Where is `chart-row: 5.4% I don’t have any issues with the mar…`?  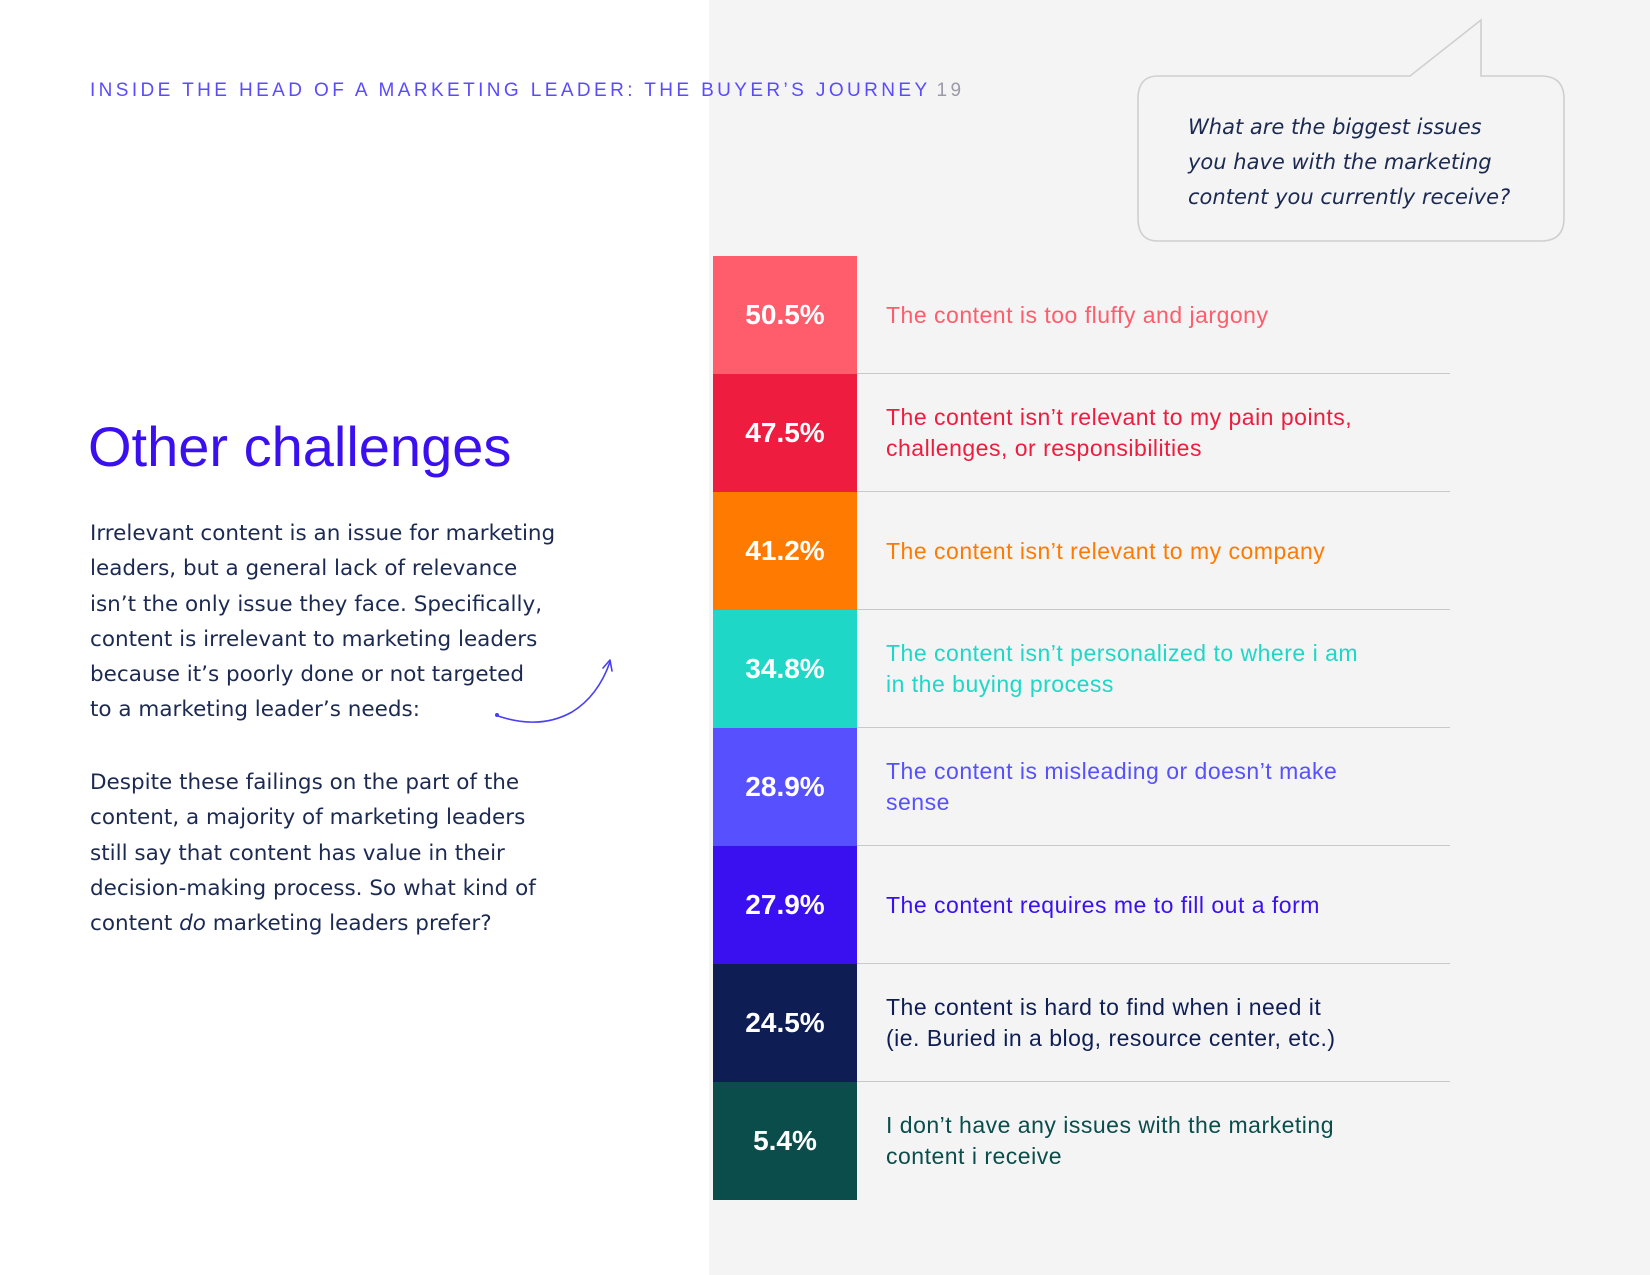 chart-row: 5.4% I don’t have any issues with the mar… is located at coordinates (1081, 1141).